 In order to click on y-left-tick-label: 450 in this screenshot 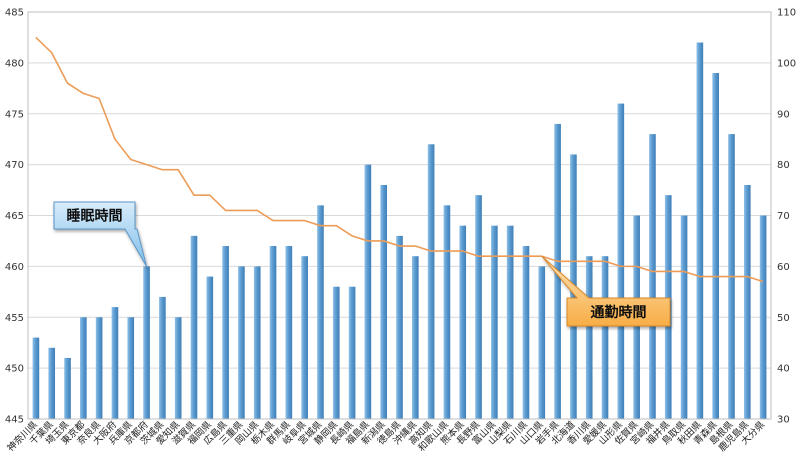, I will do `click(14, 369)`.